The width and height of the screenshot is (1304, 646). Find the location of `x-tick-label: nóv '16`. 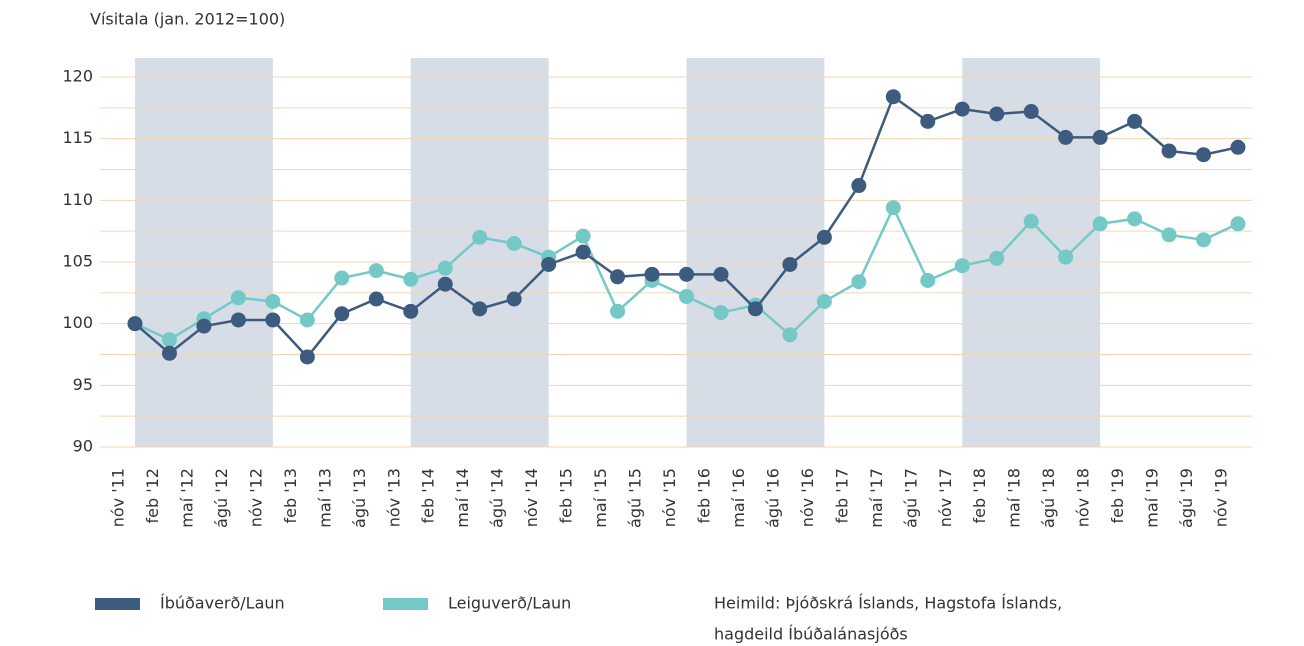

x-tick-label: nóv '16 is located at coordinates (807, 497).